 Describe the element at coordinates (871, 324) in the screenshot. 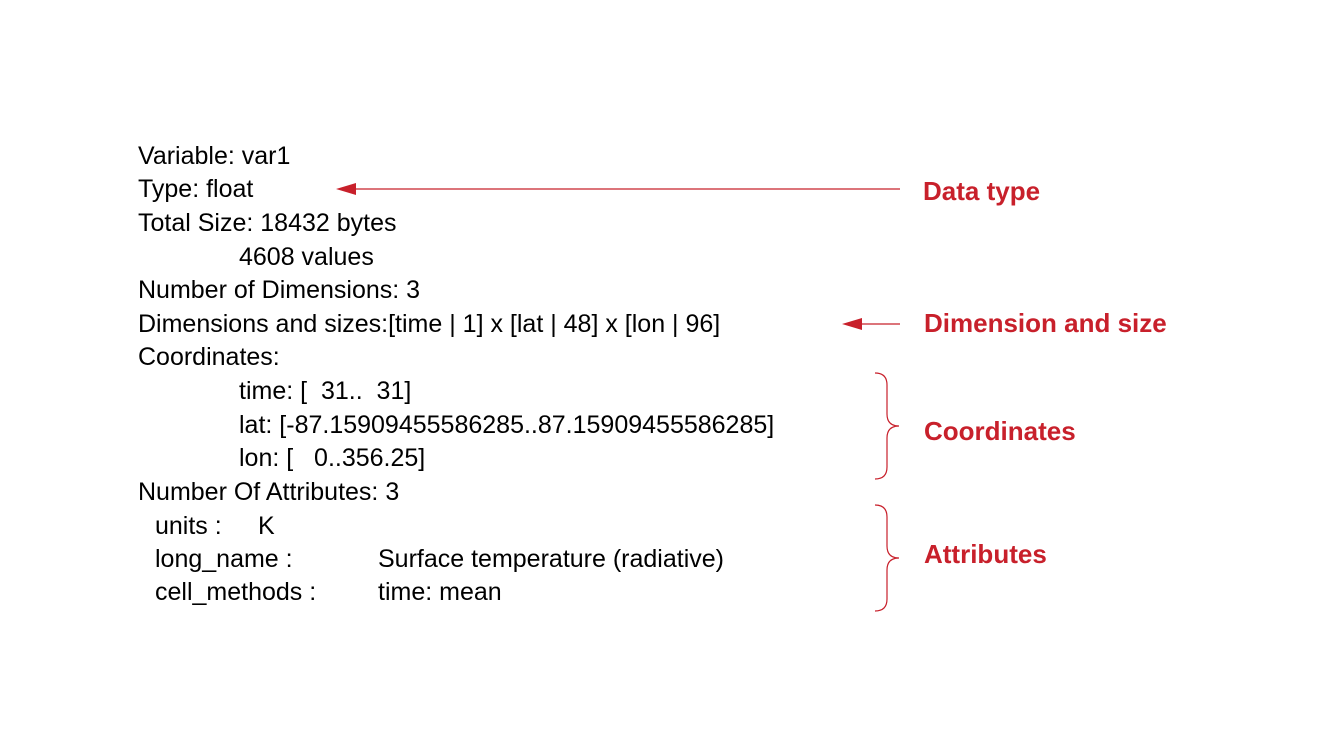

I see `dimension-size-arrow` at that location.